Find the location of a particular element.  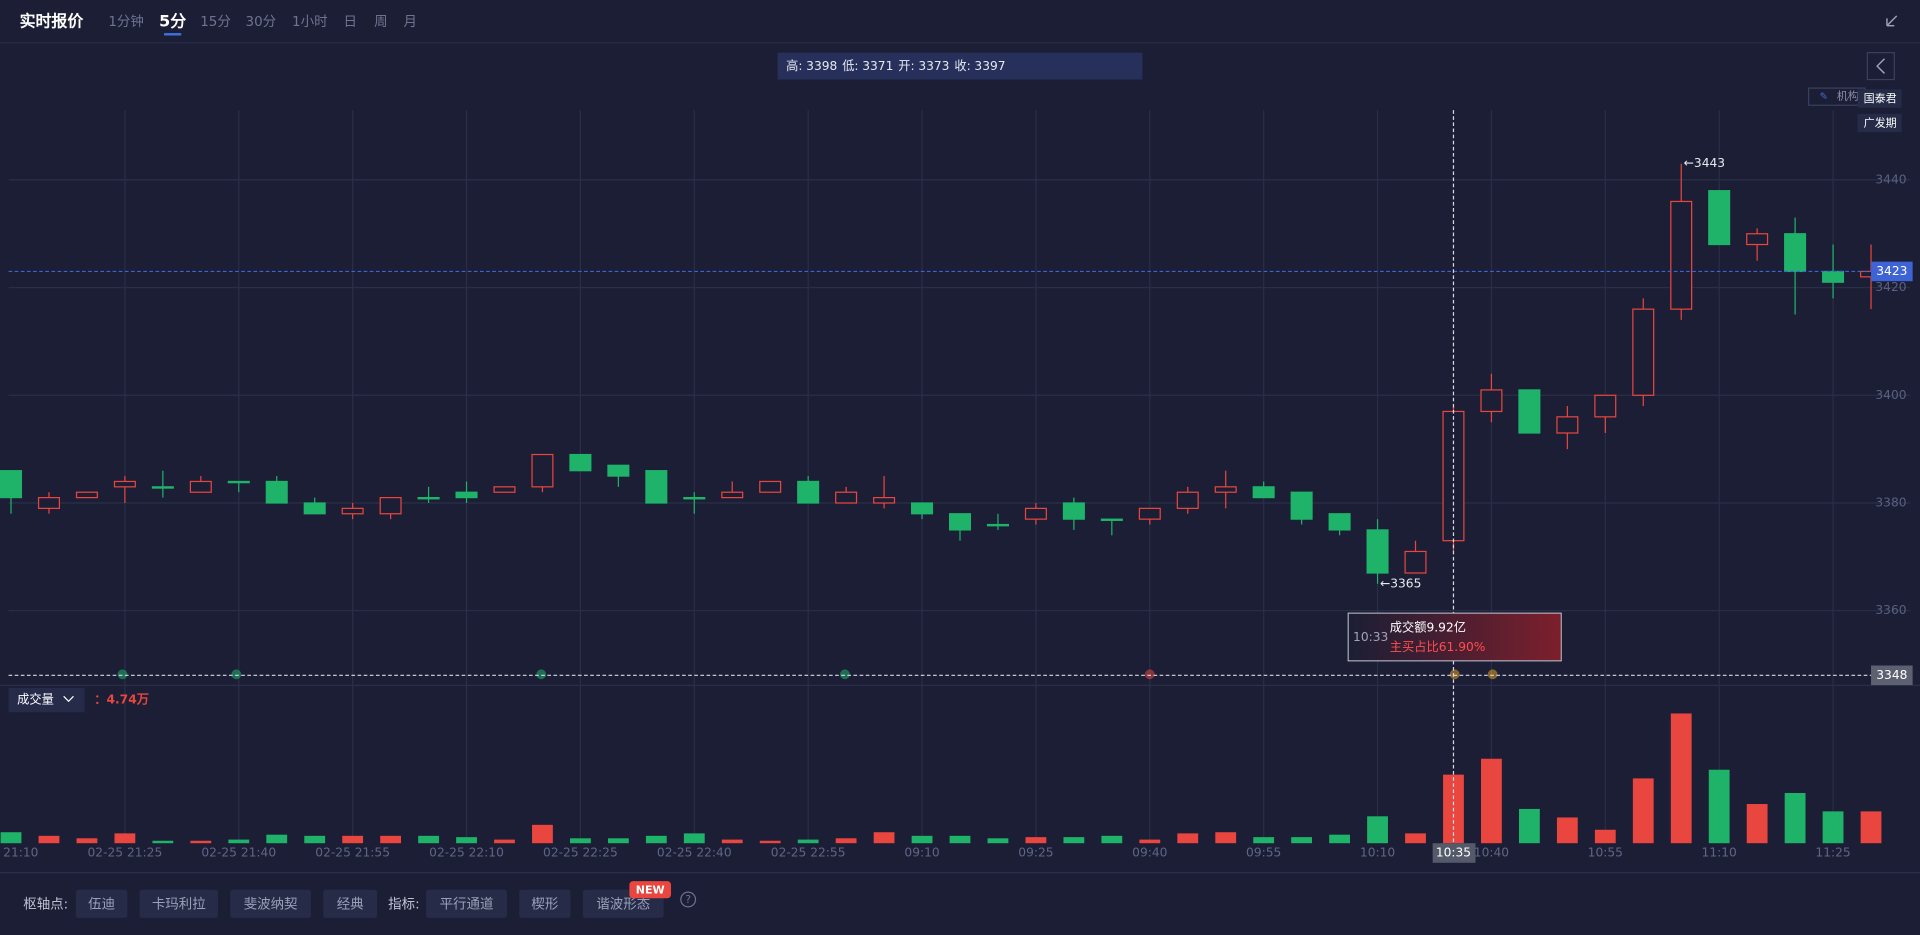

y-tick-label: 3440 is located at coordinates (1890, 179).